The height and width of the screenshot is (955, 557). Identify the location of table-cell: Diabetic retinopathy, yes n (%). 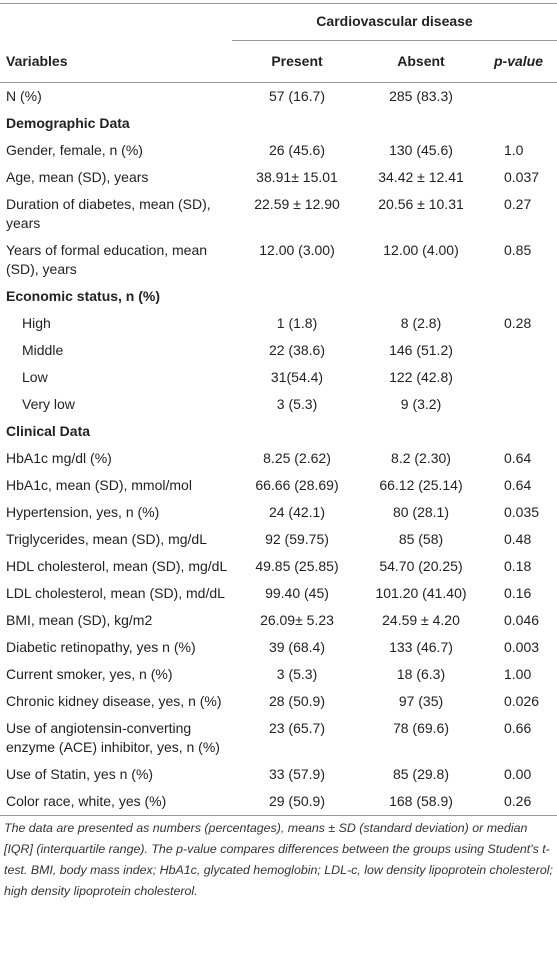
(101, 647).